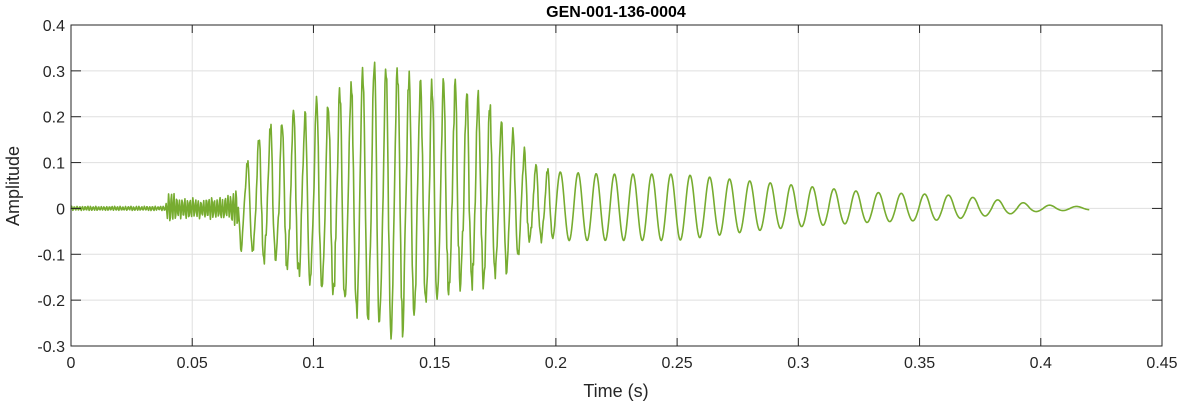 The image size is (1182, 404). I want to click on x-axis-label: Time (s), so click(615, 391).